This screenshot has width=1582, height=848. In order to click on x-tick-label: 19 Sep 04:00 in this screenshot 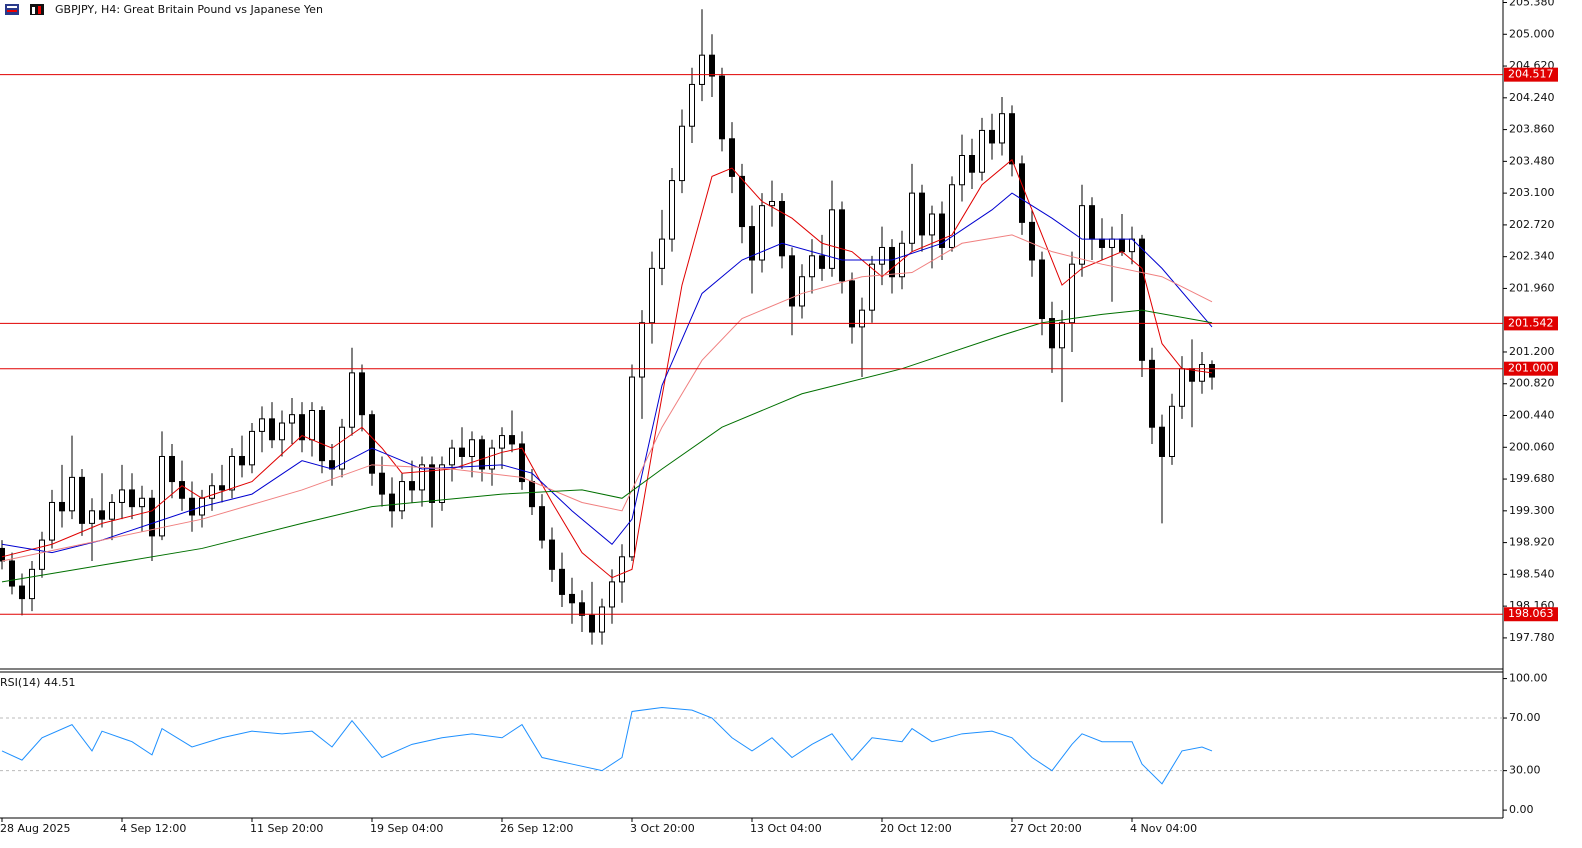, I will do `click(406, 828)`.